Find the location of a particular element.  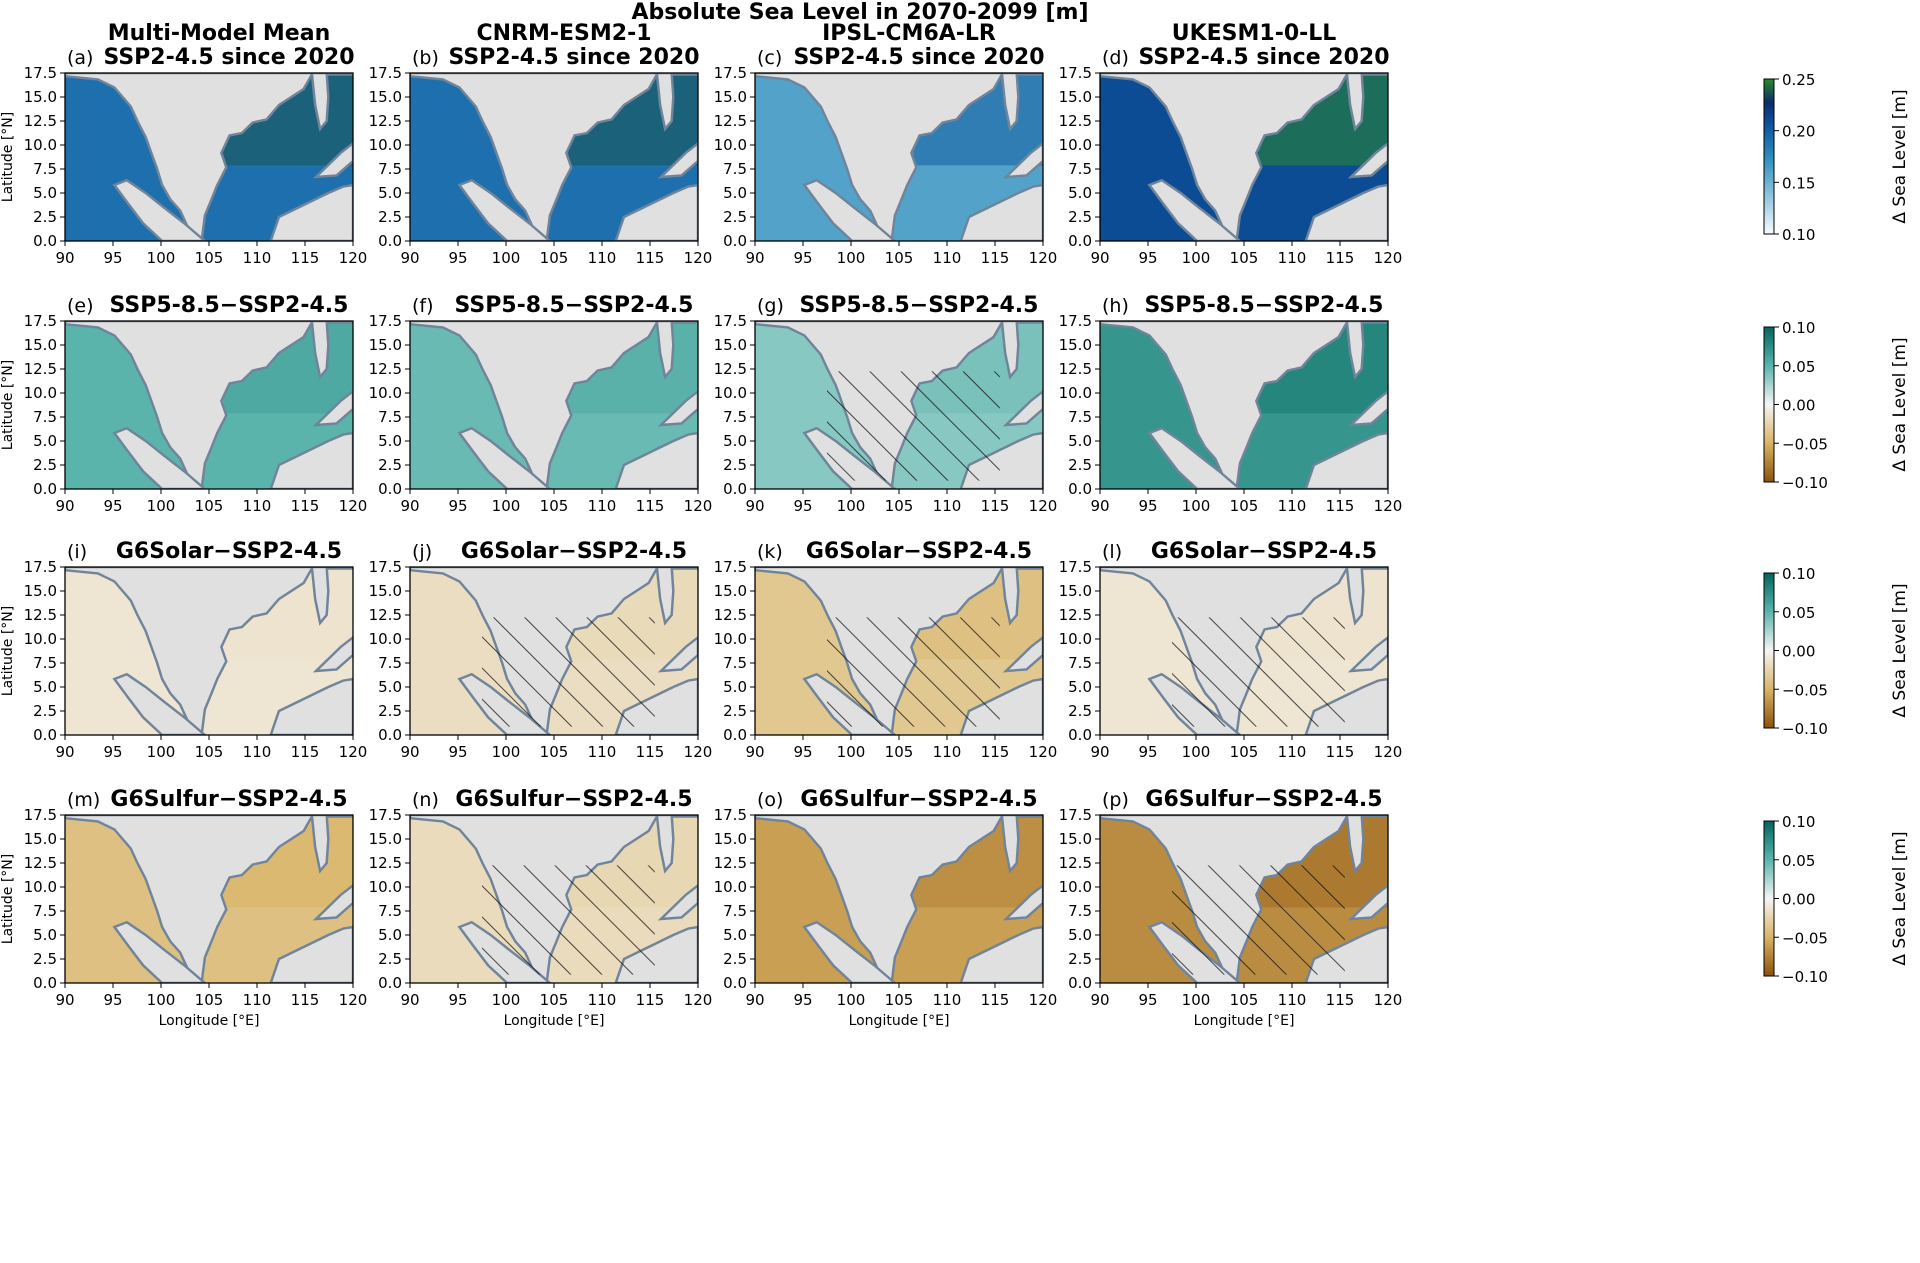

x-tick-label: 110 is located at coordinates (602, 752).